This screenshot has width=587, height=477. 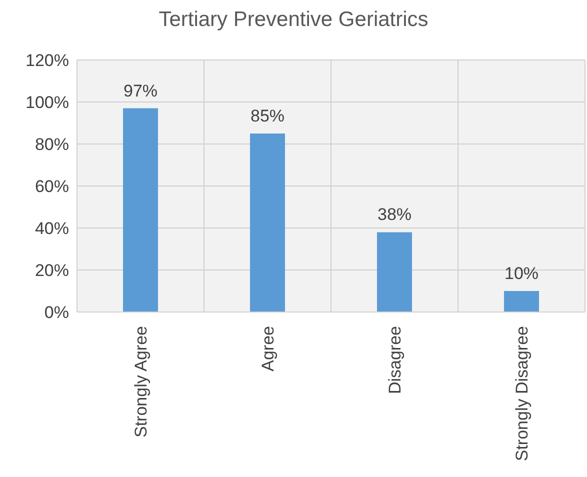 I want to click on y-tick-label: 120%, so click(x=47, y=60).